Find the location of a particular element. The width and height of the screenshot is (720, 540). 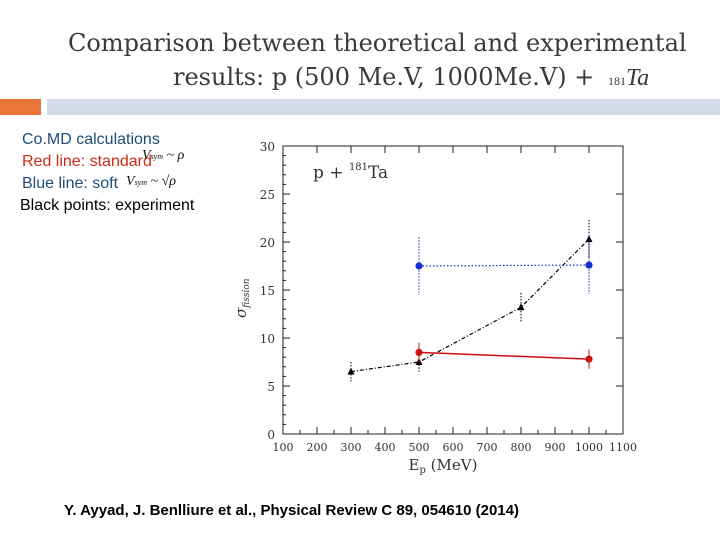

blue-formula: Vsym ~ √ρ is located at coordinates (151, 181).